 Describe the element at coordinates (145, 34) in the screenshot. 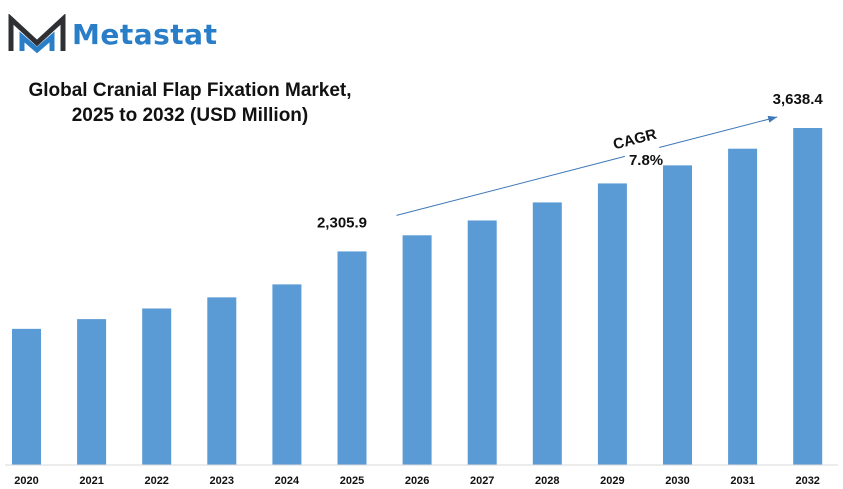

I see `brand-name: Metastat` at that location.